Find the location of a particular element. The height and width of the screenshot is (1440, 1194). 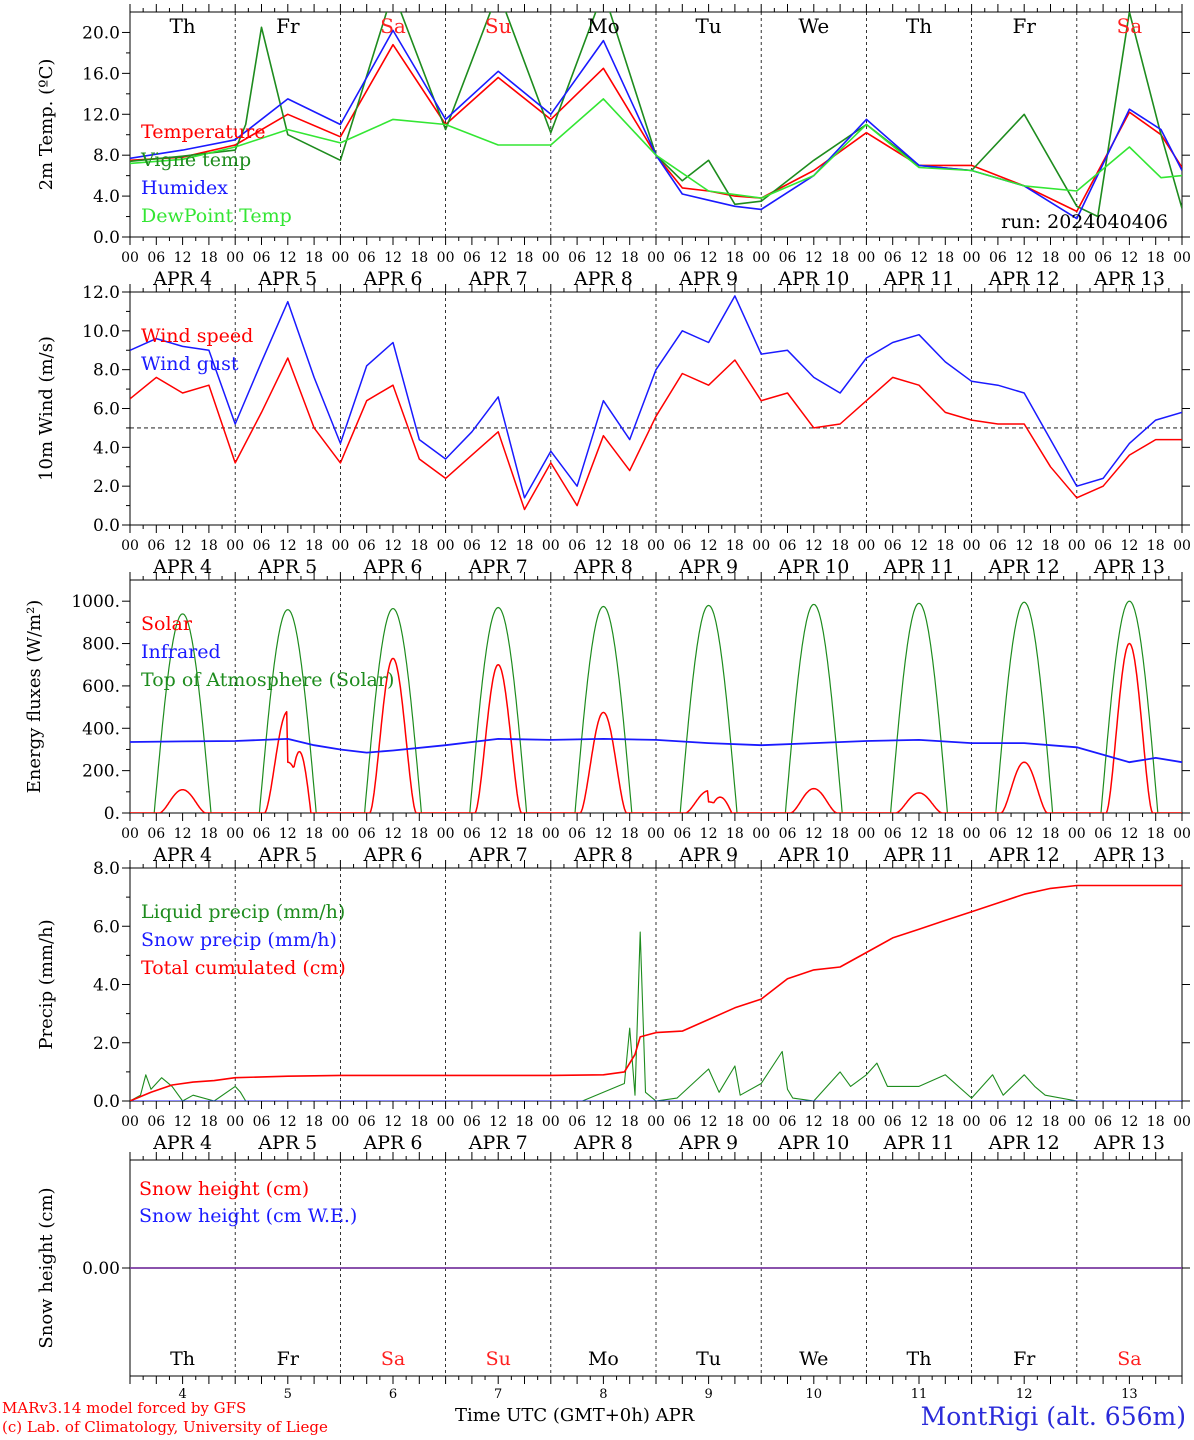

y-tick-label: 1000. is located at coordinates (95, 602).